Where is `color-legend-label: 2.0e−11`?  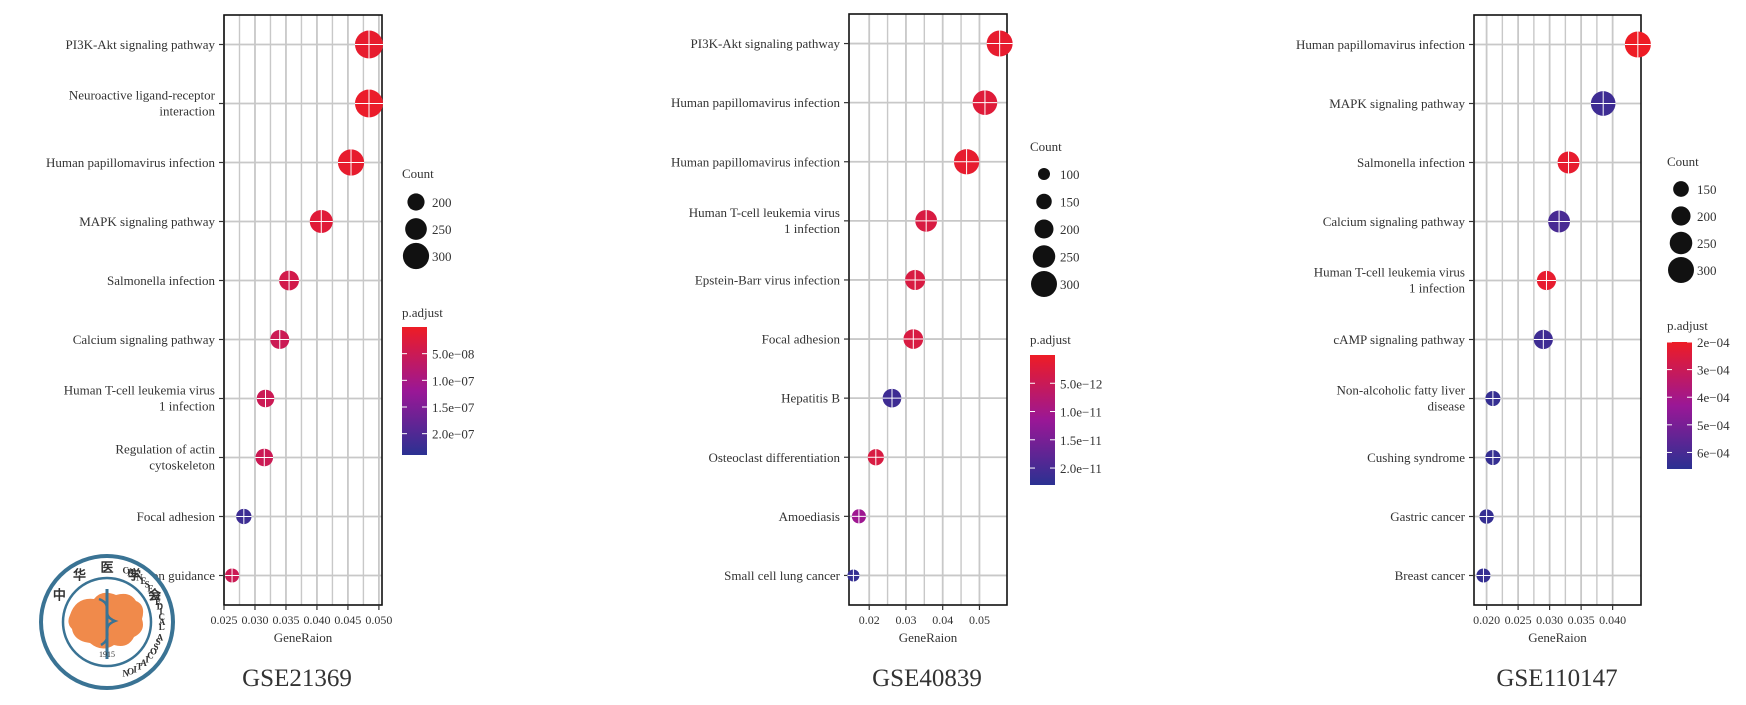 color-legend-label: 2.0e−11 is located at coordinates (1081, 468).